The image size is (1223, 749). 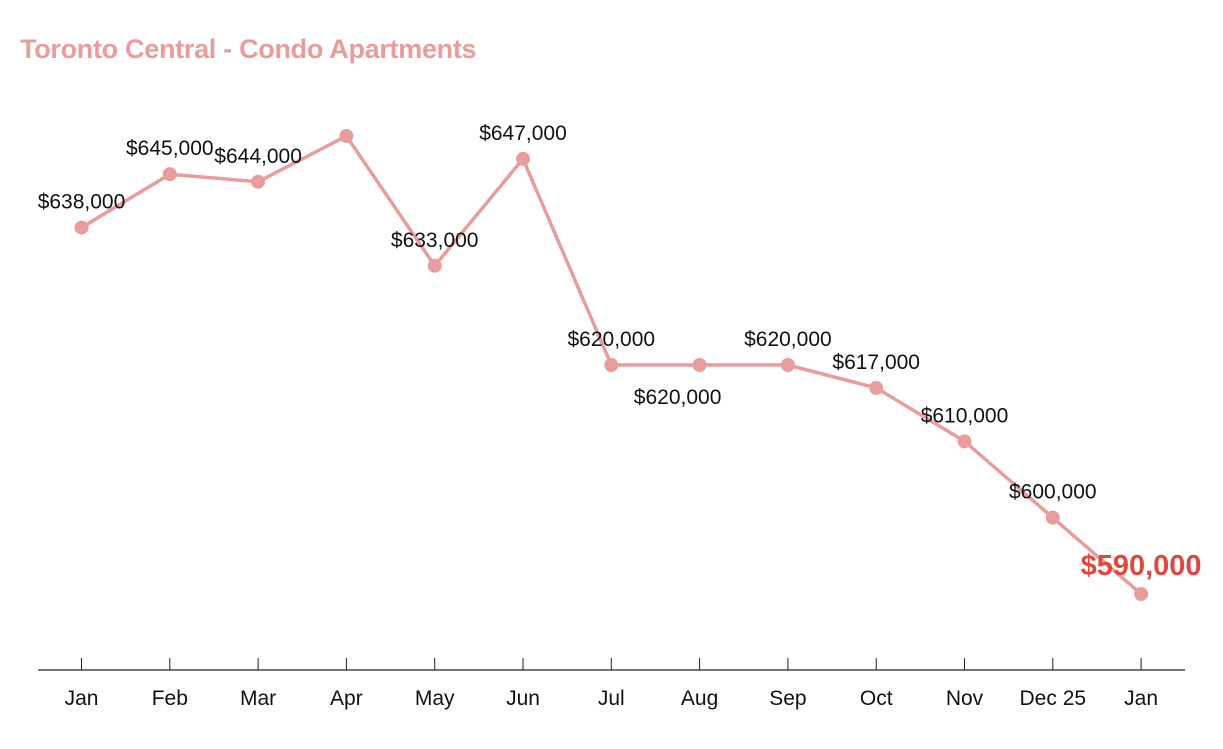 What do you see at coordinates (876, 362) in the screenshot?
I see `data-label: $617,000` at bounding box center [876, 362].